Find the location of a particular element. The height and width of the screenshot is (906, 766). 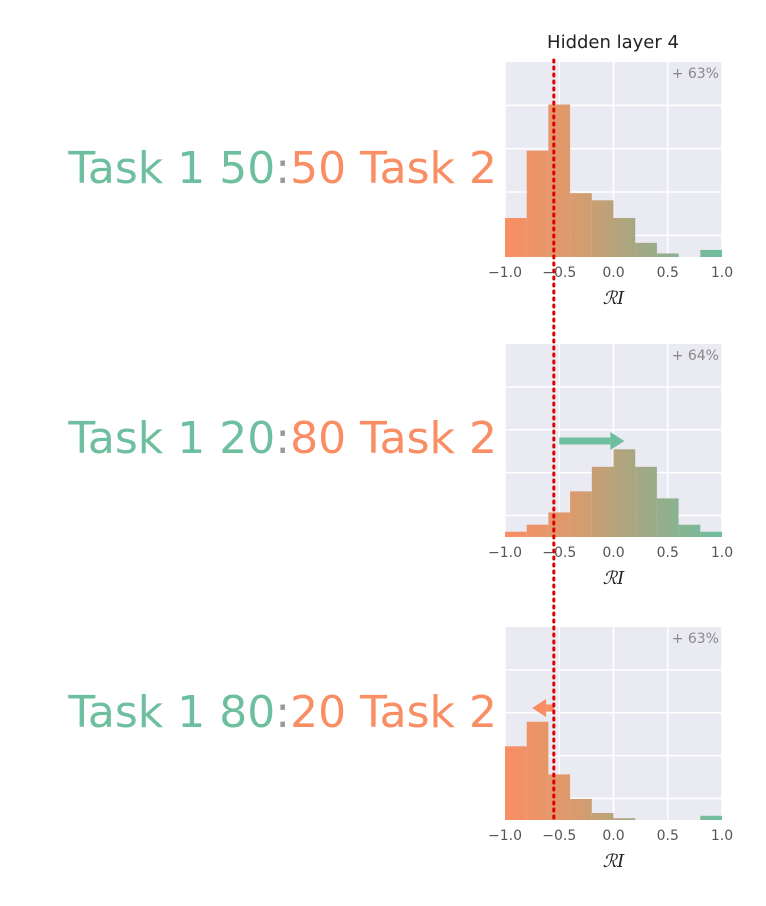

row-label-task1: Task 1 50 is located at coordinates (171, 168).